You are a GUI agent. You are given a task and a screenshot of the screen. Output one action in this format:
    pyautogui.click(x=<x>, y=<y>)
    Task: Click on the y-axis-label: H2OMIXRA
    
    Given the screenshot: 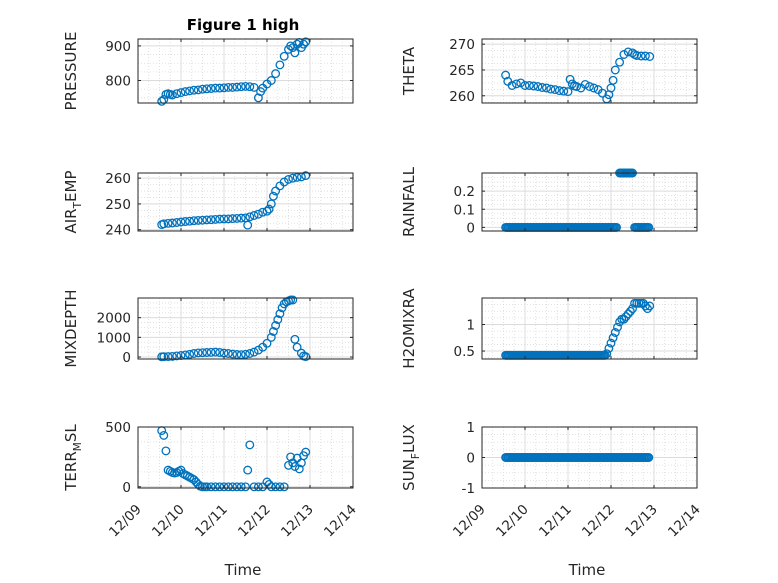 What is the action you would take?
    pyautogui.click(x=409, y=328)
    